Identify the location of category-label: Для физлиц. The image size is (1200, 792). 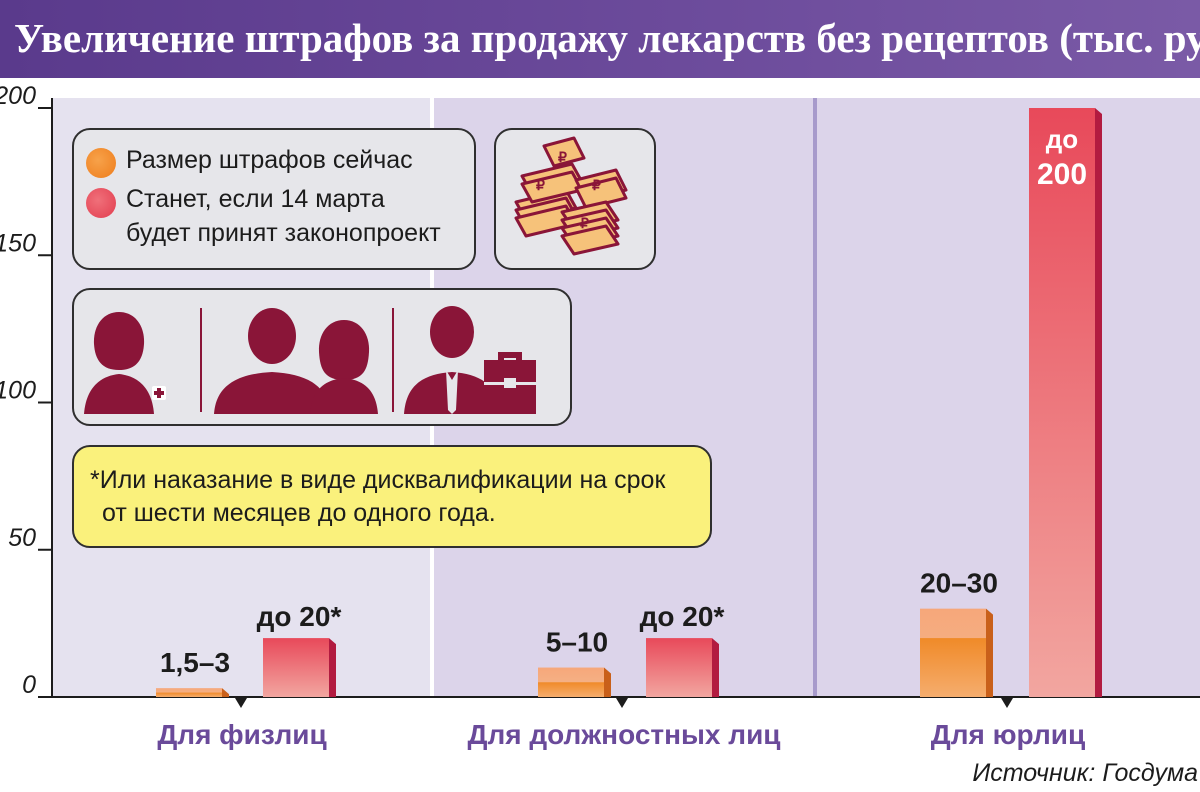
(241, 734).